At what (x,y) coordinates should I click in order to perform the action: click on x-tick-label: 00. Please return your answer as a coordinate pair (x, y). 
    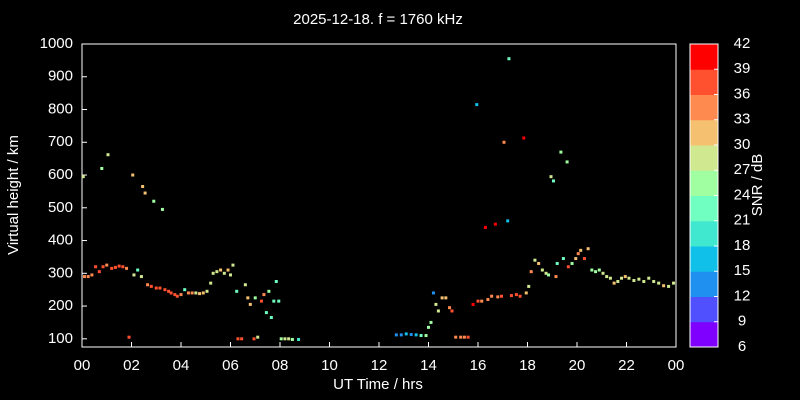
    Looking at the image, I should click on (676, 365).